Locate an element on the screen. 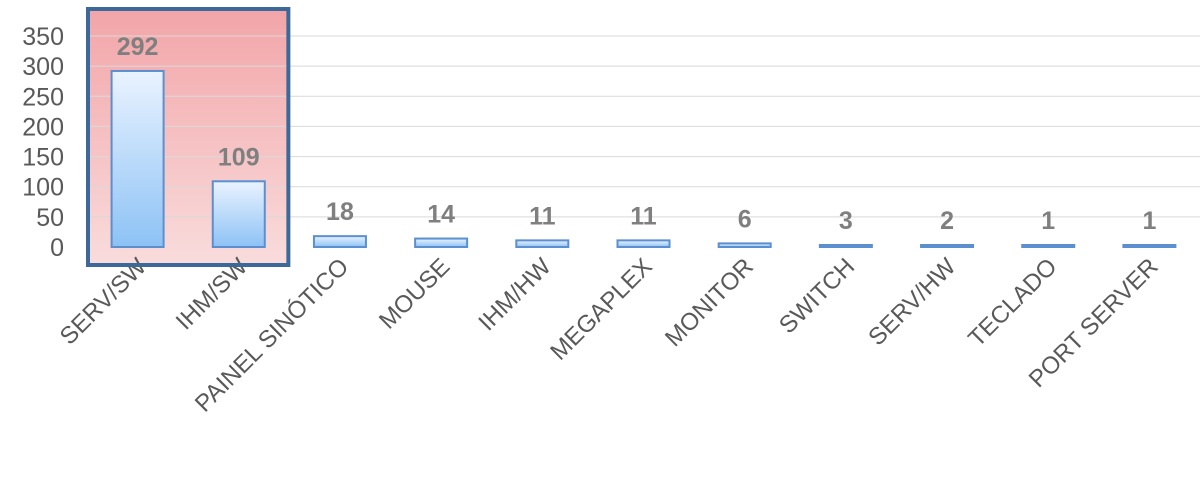 The width and height of the screenshot is (1200, 480). x-tick-label: SWITCH is located at coordinates (817, 296).